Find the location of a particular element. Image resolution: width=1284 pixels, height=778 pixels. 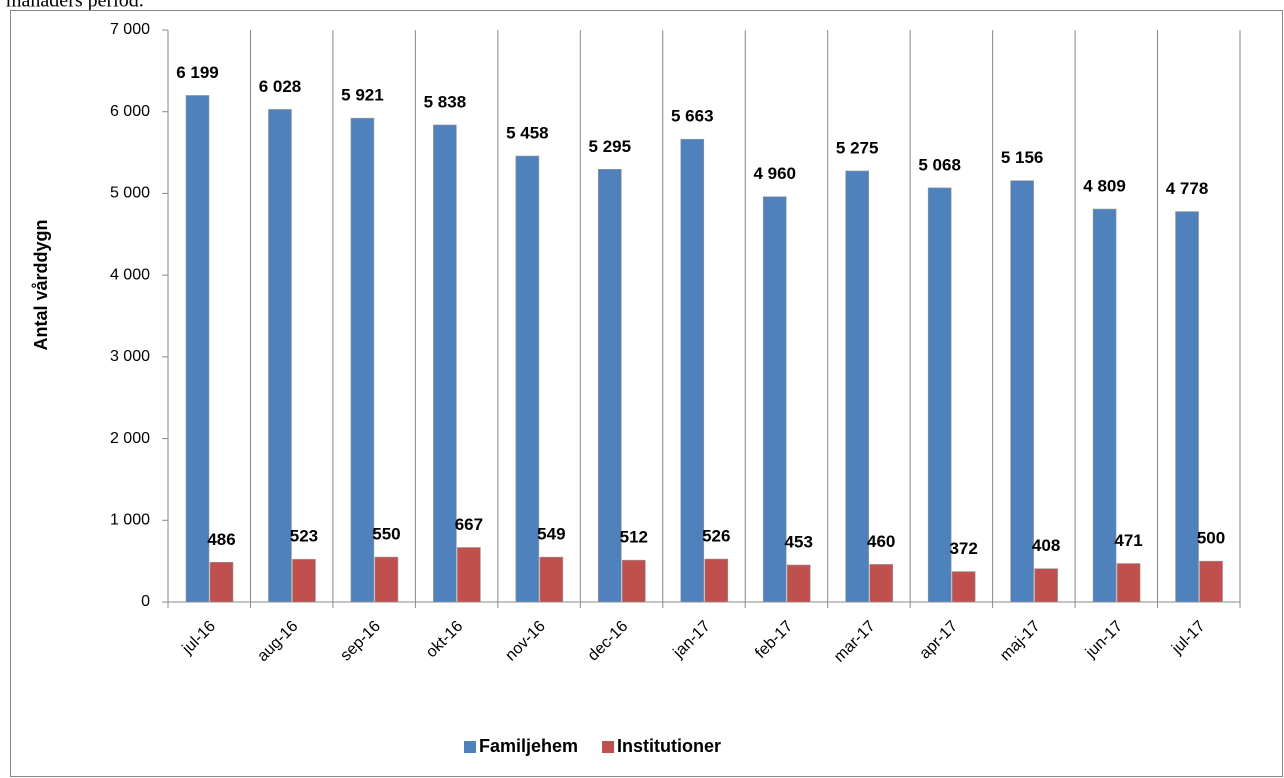

value-label: 523 is located at coordinates (304, 536).